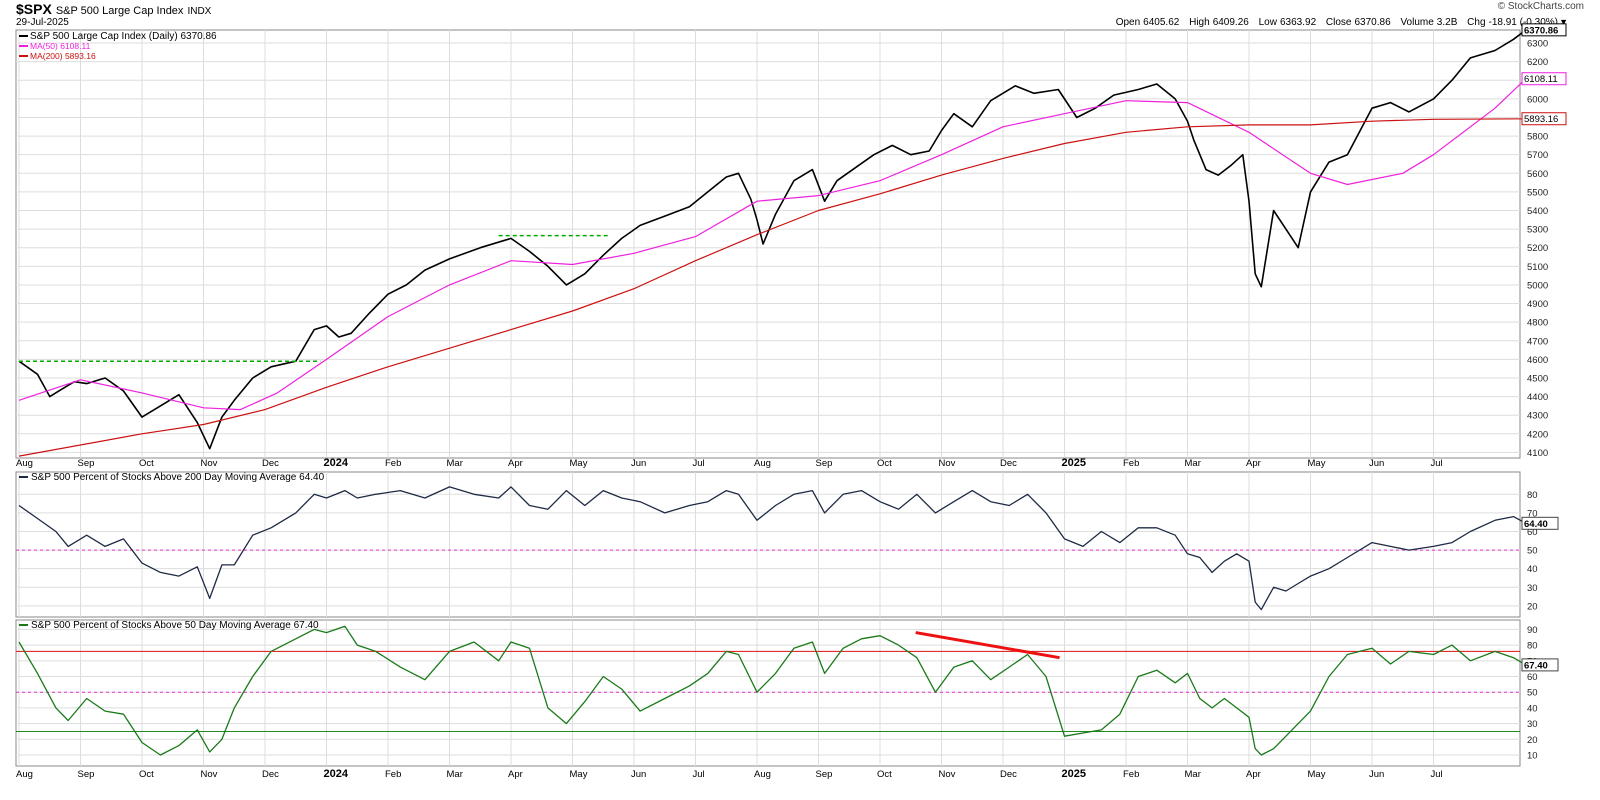  Describe the element at coordinates (1537, 285) in the screenshot. I see `y-tick-label: 5000` at that location.